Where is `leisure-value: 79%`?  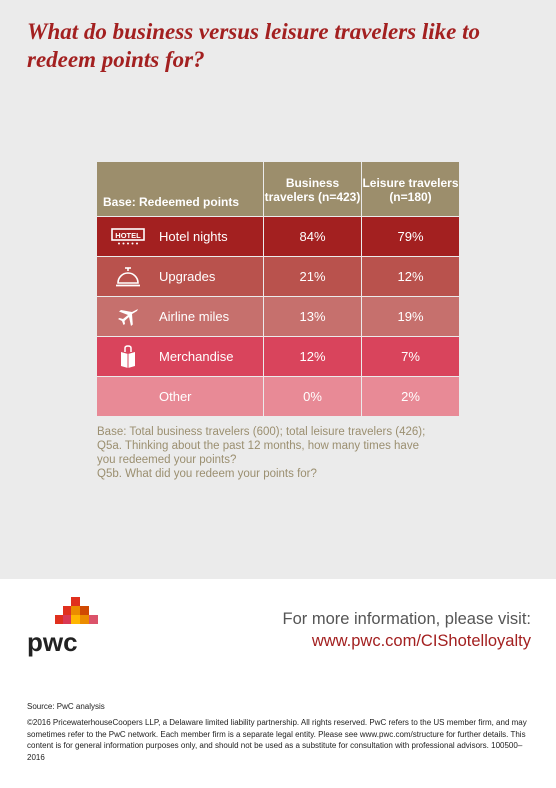 leisure-value: 79% is located at coordinates (410, 236).